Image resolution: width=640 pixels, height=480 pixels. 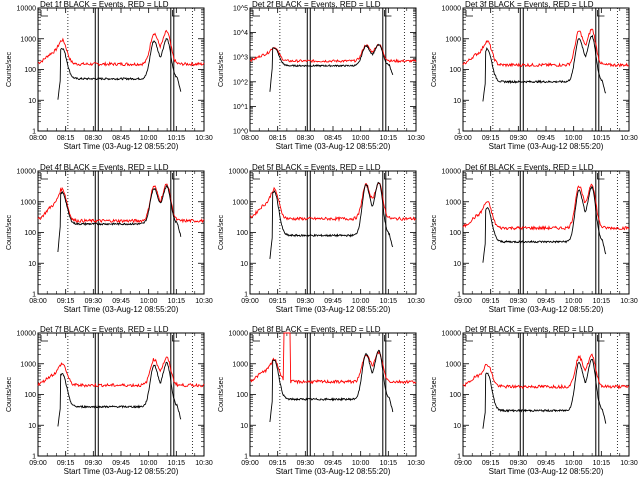 What do you see at coordinates (240, 9) in the screenshot?
I see `y-tick-label: 10^5` at bounding box center [240, 9].